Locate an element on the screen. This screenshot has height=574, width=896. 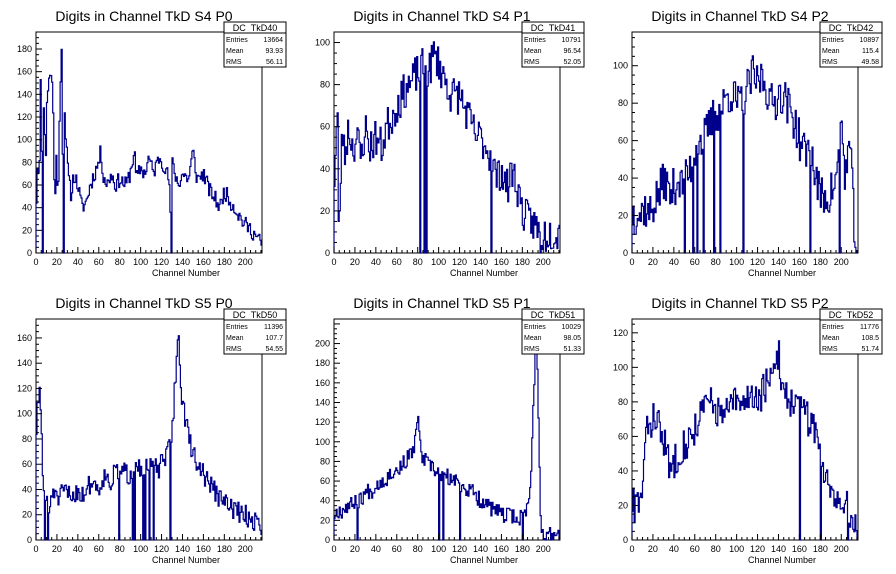
stats-rms-value: 51.33 is located at coordinates (572, 349).